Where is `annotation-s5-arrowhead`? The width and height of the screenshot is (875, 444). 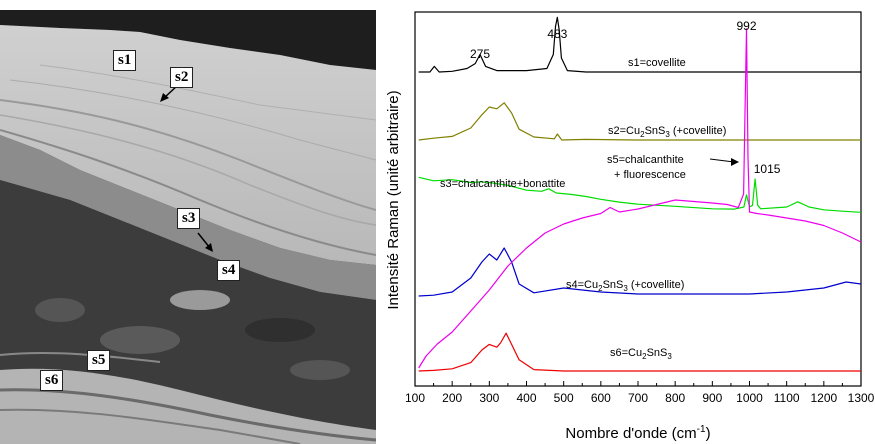 annotation-s5-arrowhead is located at coordinates (735, 162).